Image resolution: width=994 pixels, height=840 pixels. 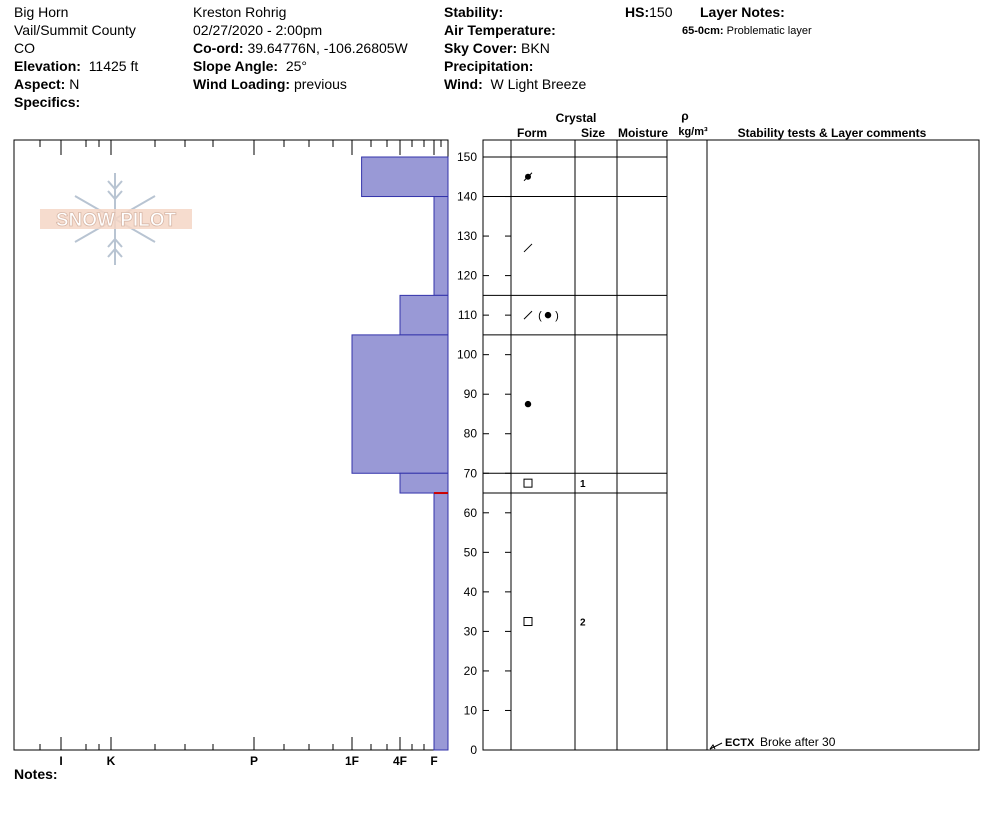 What do you see at coordinates (481, 48) in the screenshot?
I see `sky-cover-label: Sky Cover:` at bounding box center [481, 48].